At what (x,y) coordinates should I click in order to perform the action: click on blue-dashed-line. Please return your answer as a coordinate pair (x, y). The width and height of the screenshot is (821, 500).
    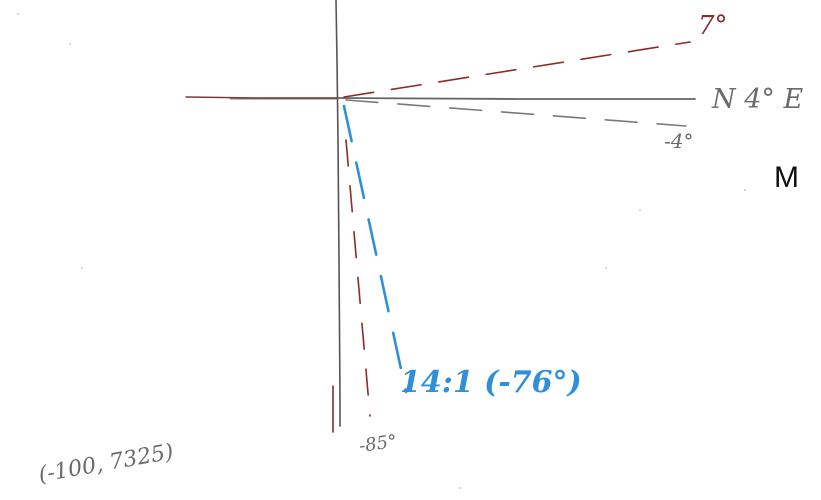
    Looking at the image, I should click on (375, 249).